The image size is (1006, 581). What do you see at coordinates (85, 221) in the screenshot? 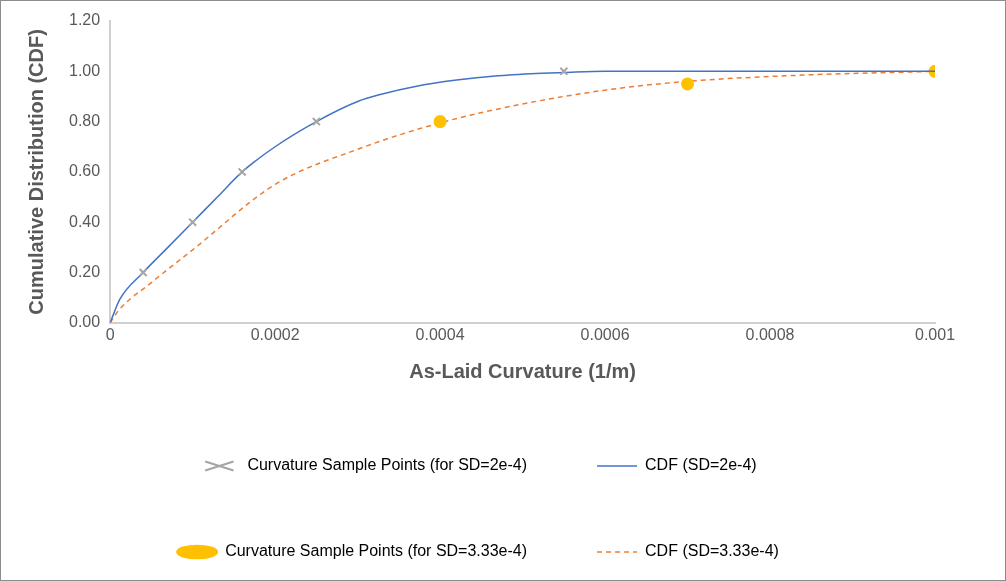
I see `y-tick-label: 0.40` at bounding box center [85, 221].